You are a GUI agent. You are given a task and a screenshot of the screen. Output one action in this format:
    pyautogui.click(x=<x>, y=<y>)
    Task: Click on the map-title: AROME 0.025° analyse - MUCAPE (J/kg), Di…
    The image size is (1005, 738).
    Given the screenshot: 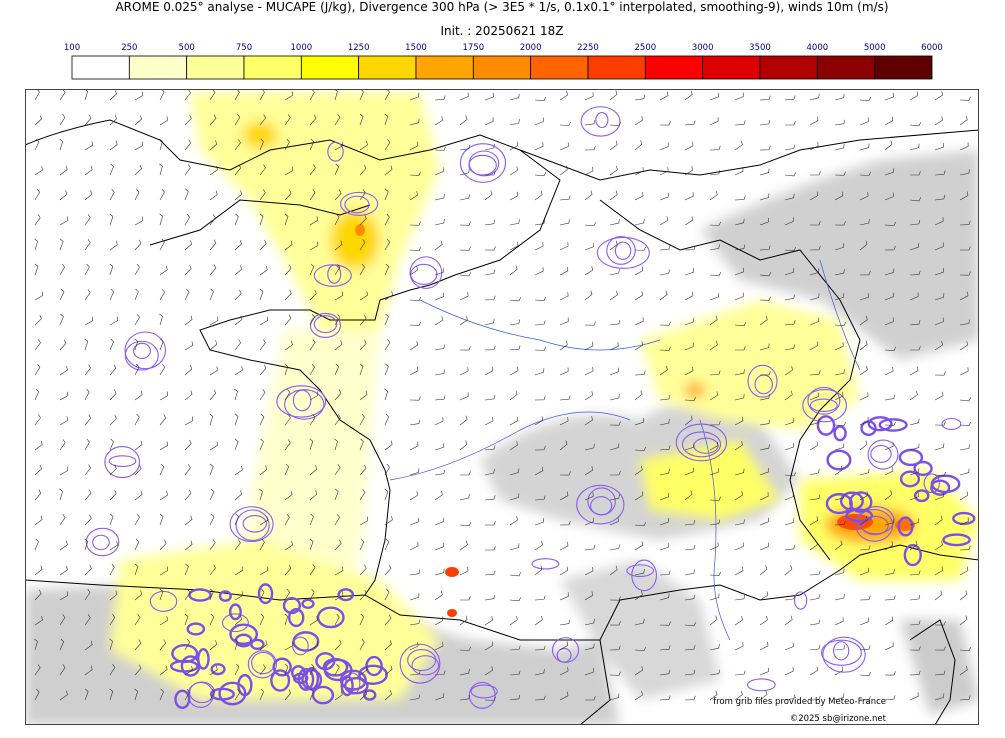 What is the action you would take?
    pyautogui.click(x=501, y=7)
    